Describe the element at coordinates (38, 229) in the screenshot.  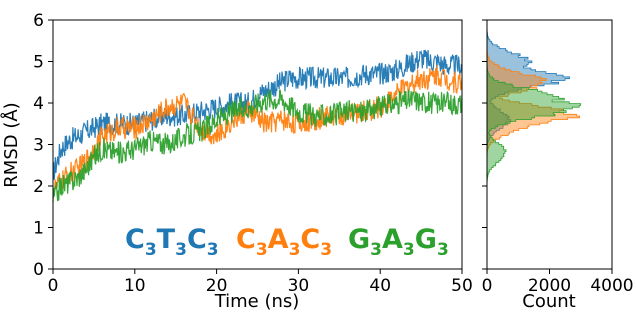
I see `rmsd-tick-label: 1` at that location.